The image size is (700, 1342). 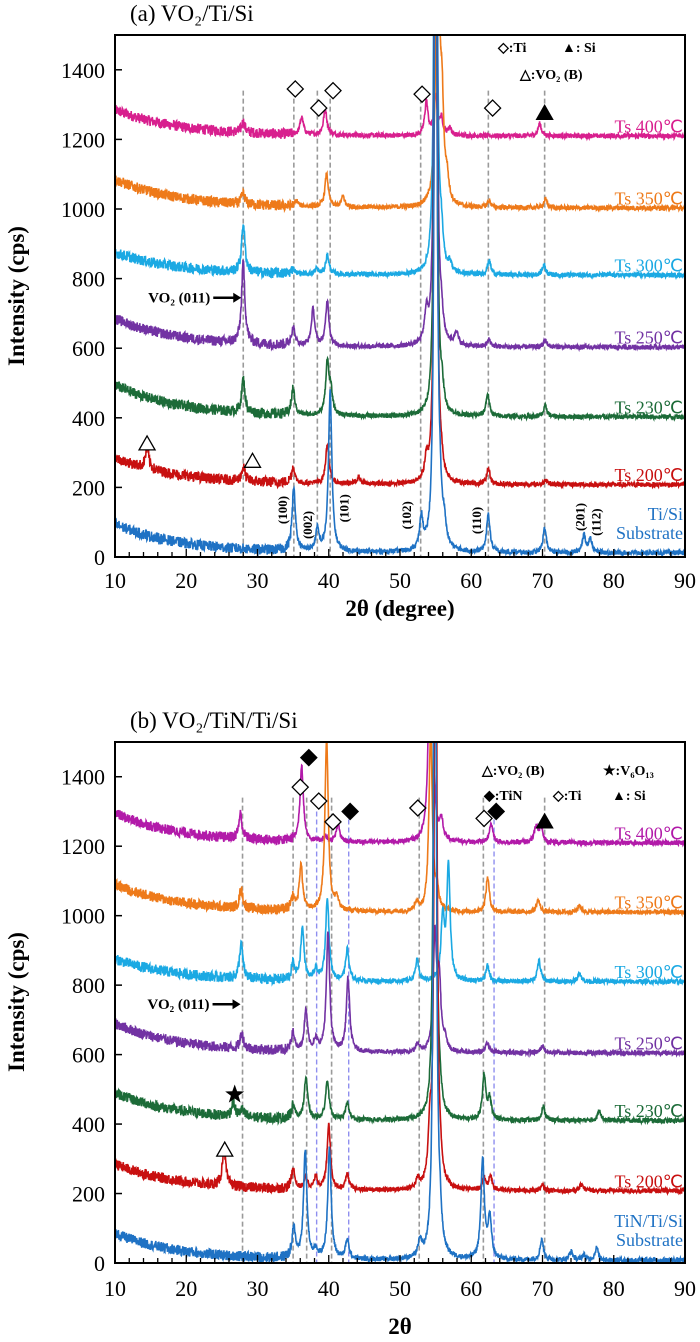 What do you see at coordinates (399, 608) in the screenshot?
I see `x-axis-title: 2θ (degree)` at bounding box center [399, 608].